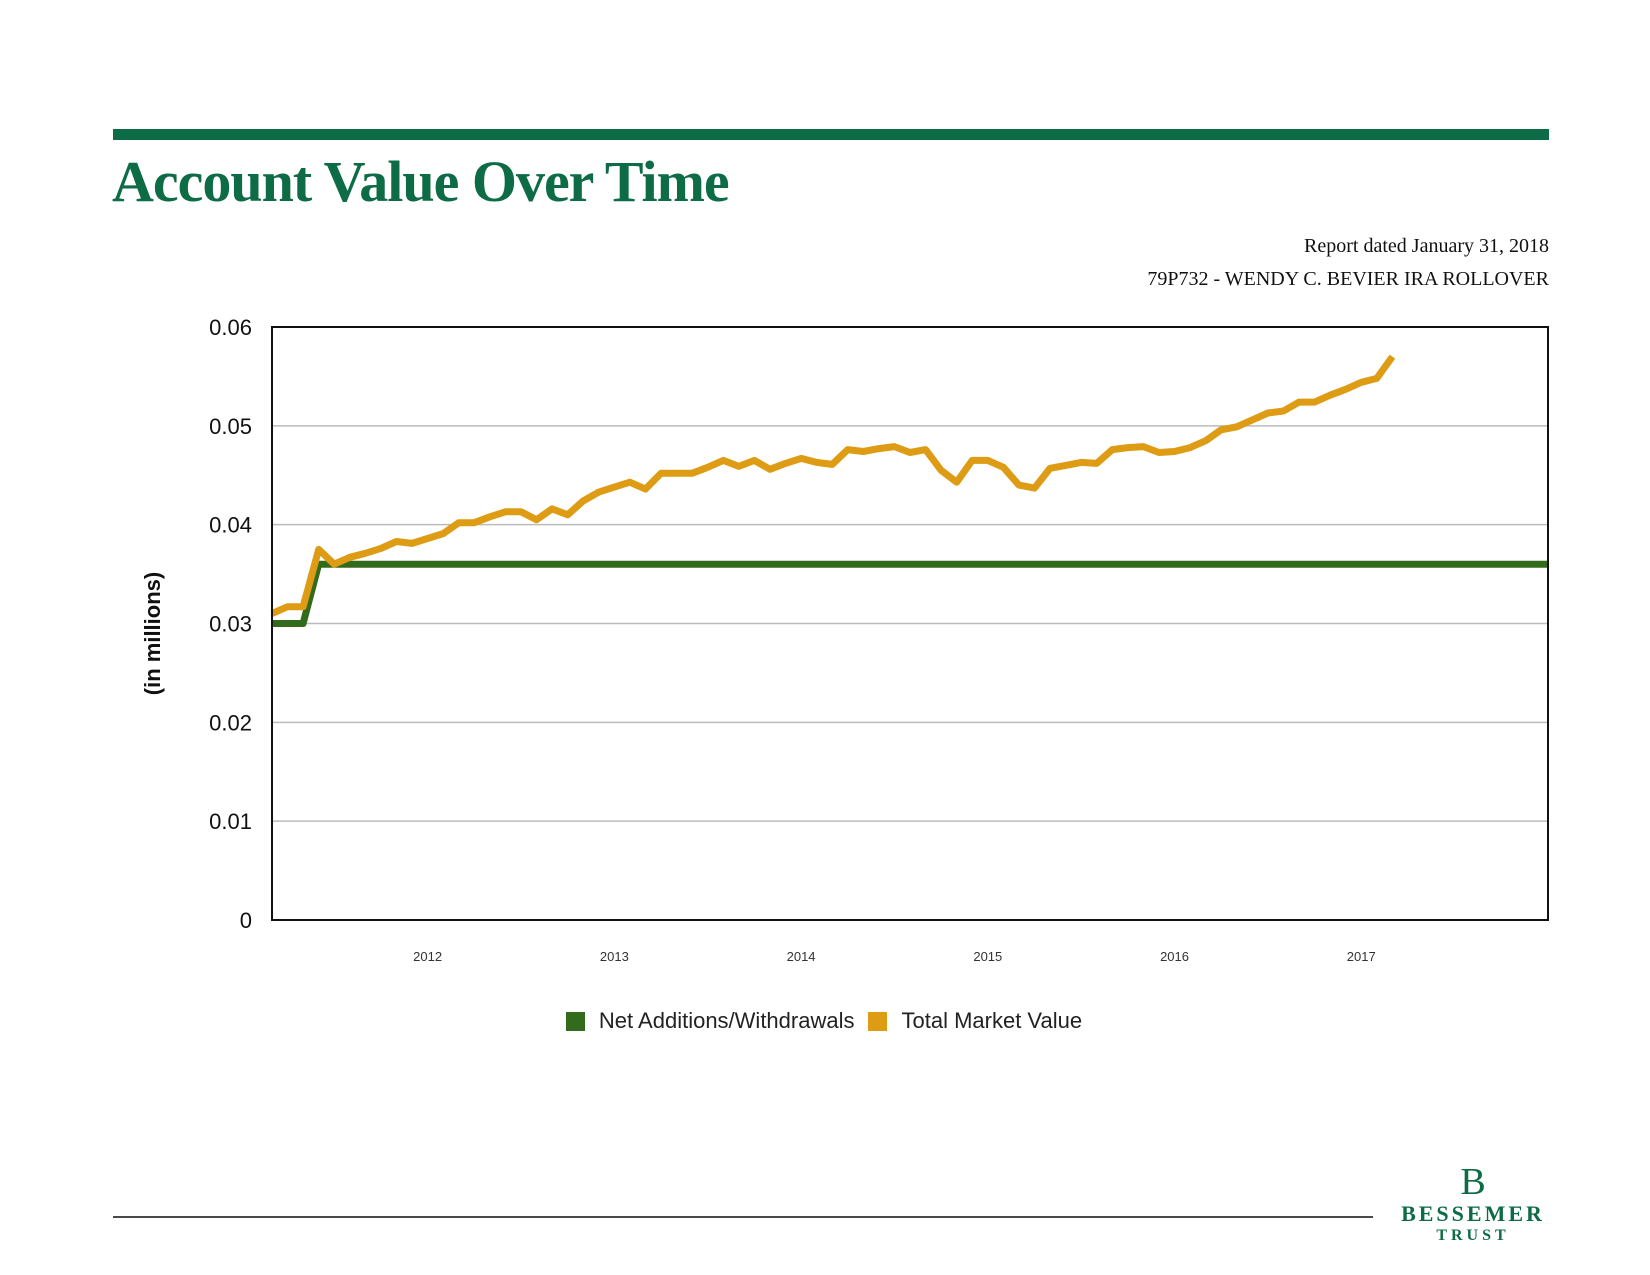 The image size is (1650, 1275). I want to click on series-line-total-market-value, so click(833, 485).